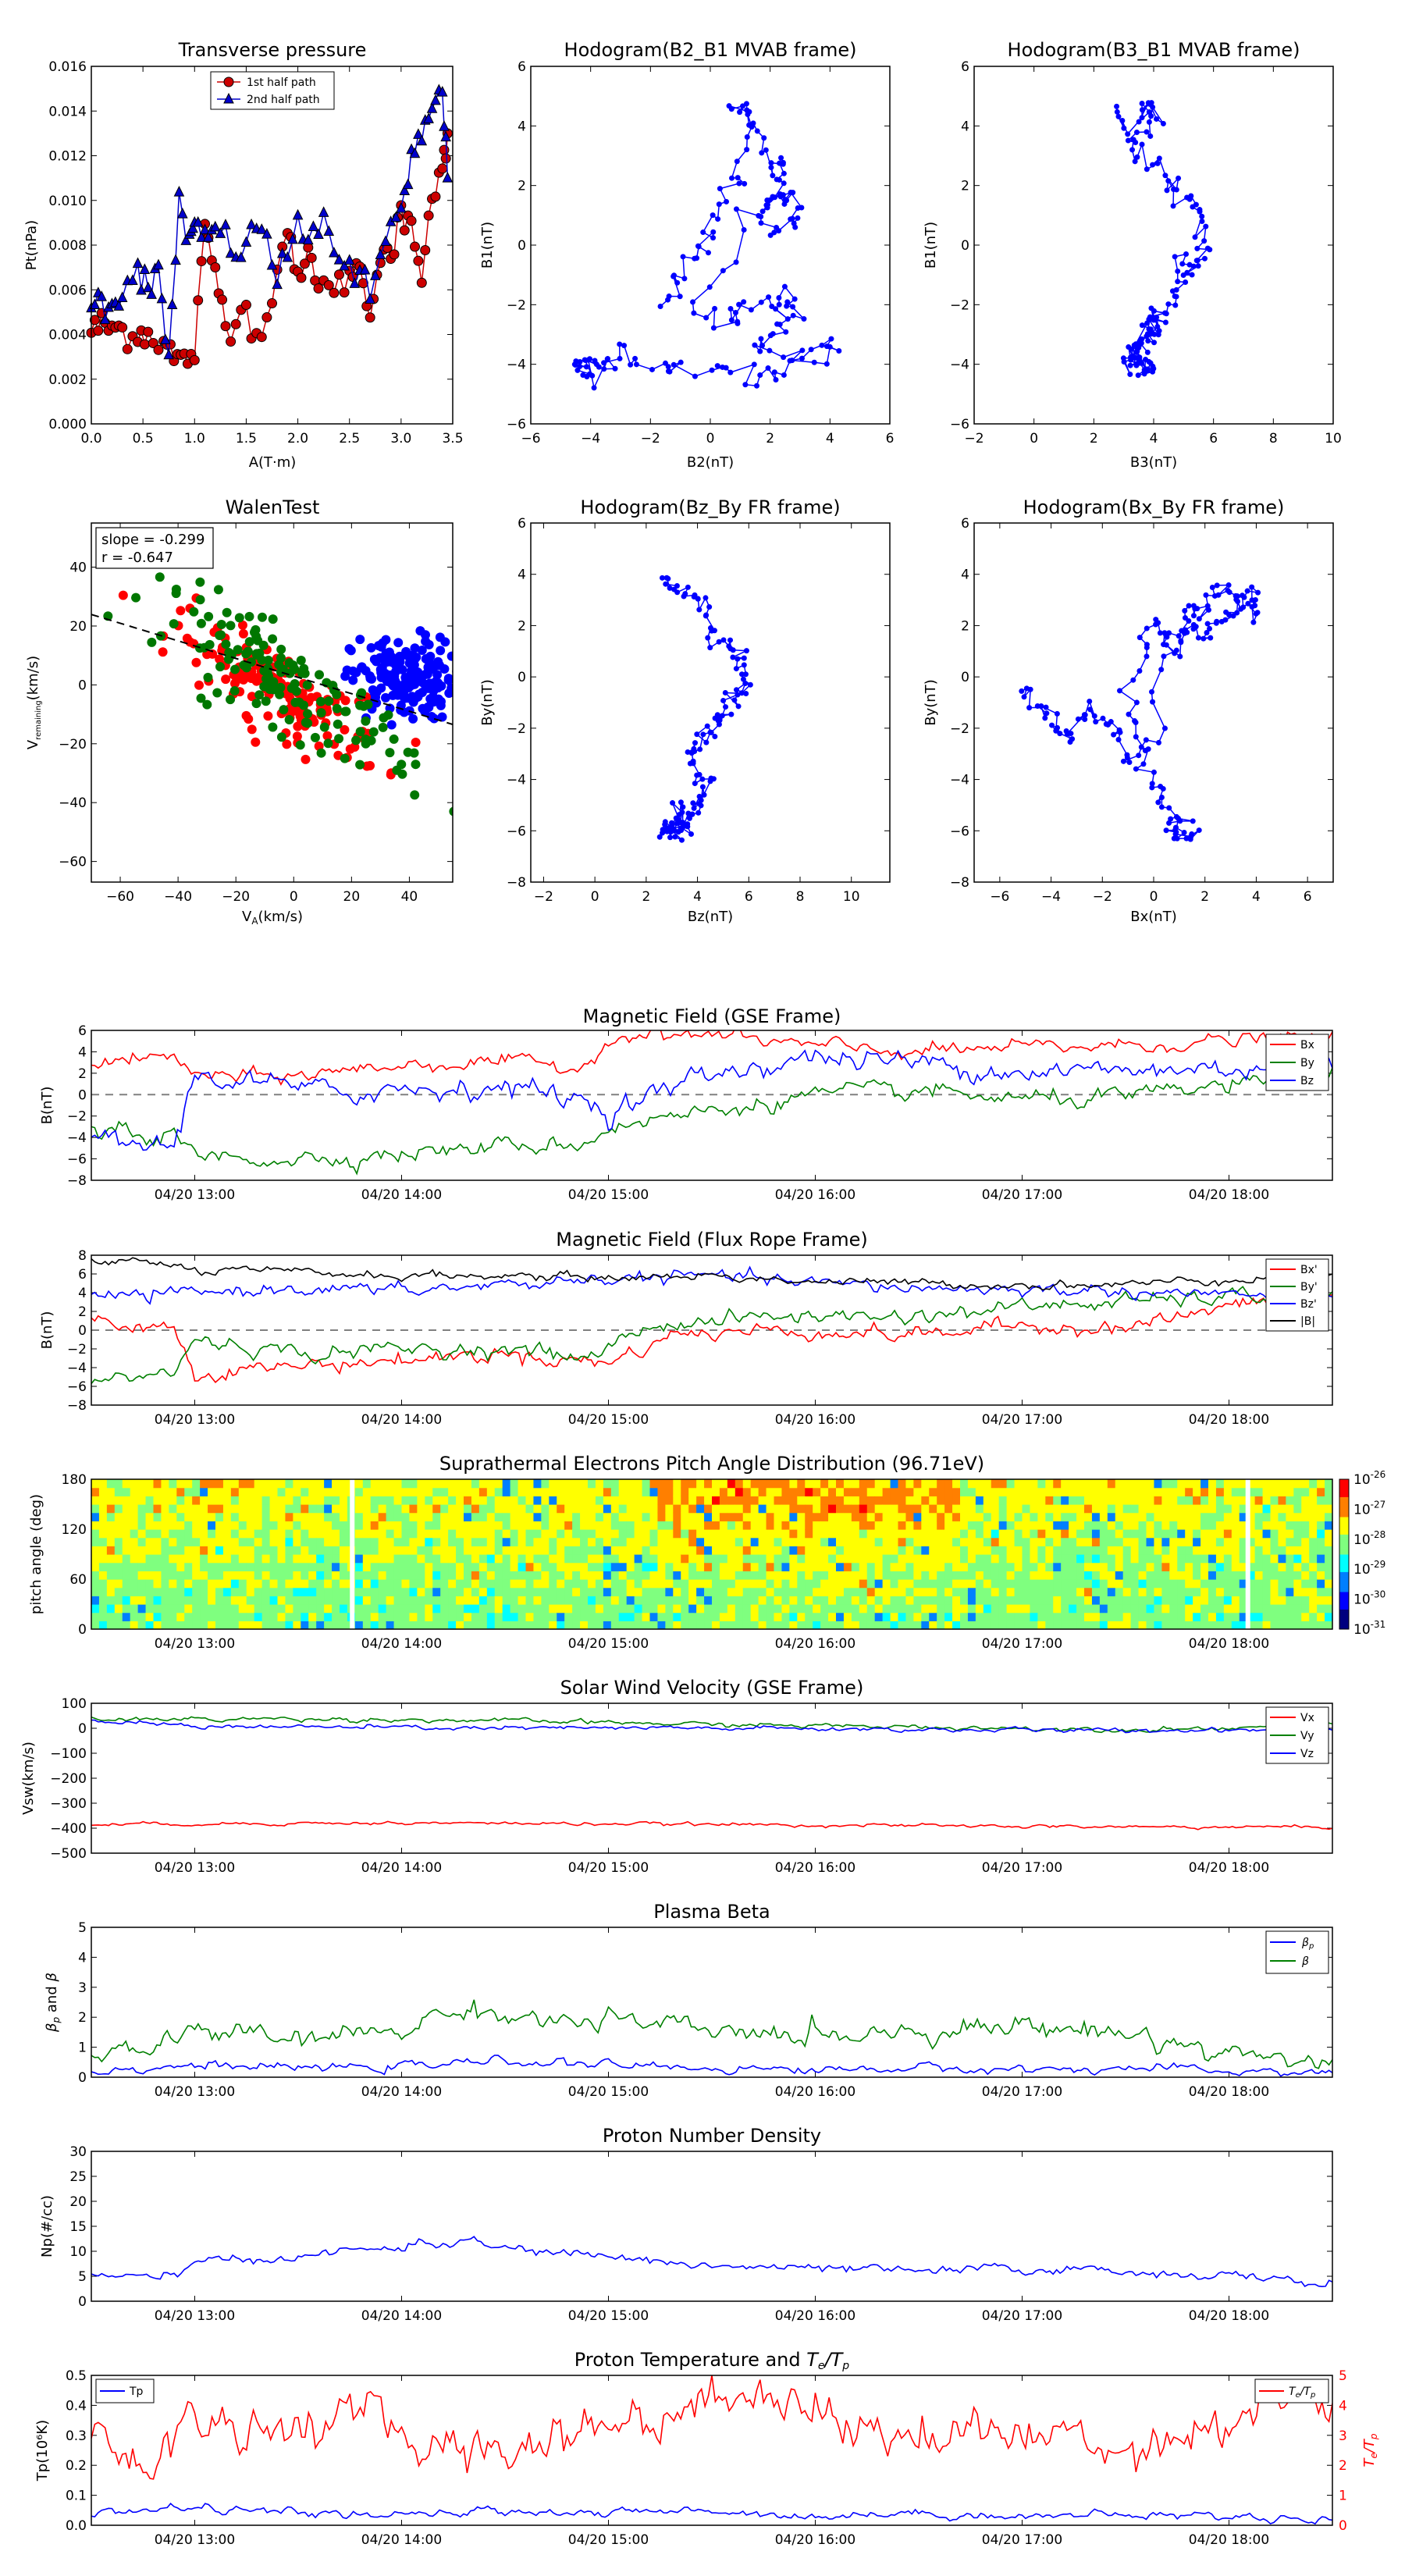 This screenshot has height=2576, width=1405. What do you see at coordinates (646, 897) in the screenshot?
I see `x-tick-label: 2` at bounding box center [646, 897].